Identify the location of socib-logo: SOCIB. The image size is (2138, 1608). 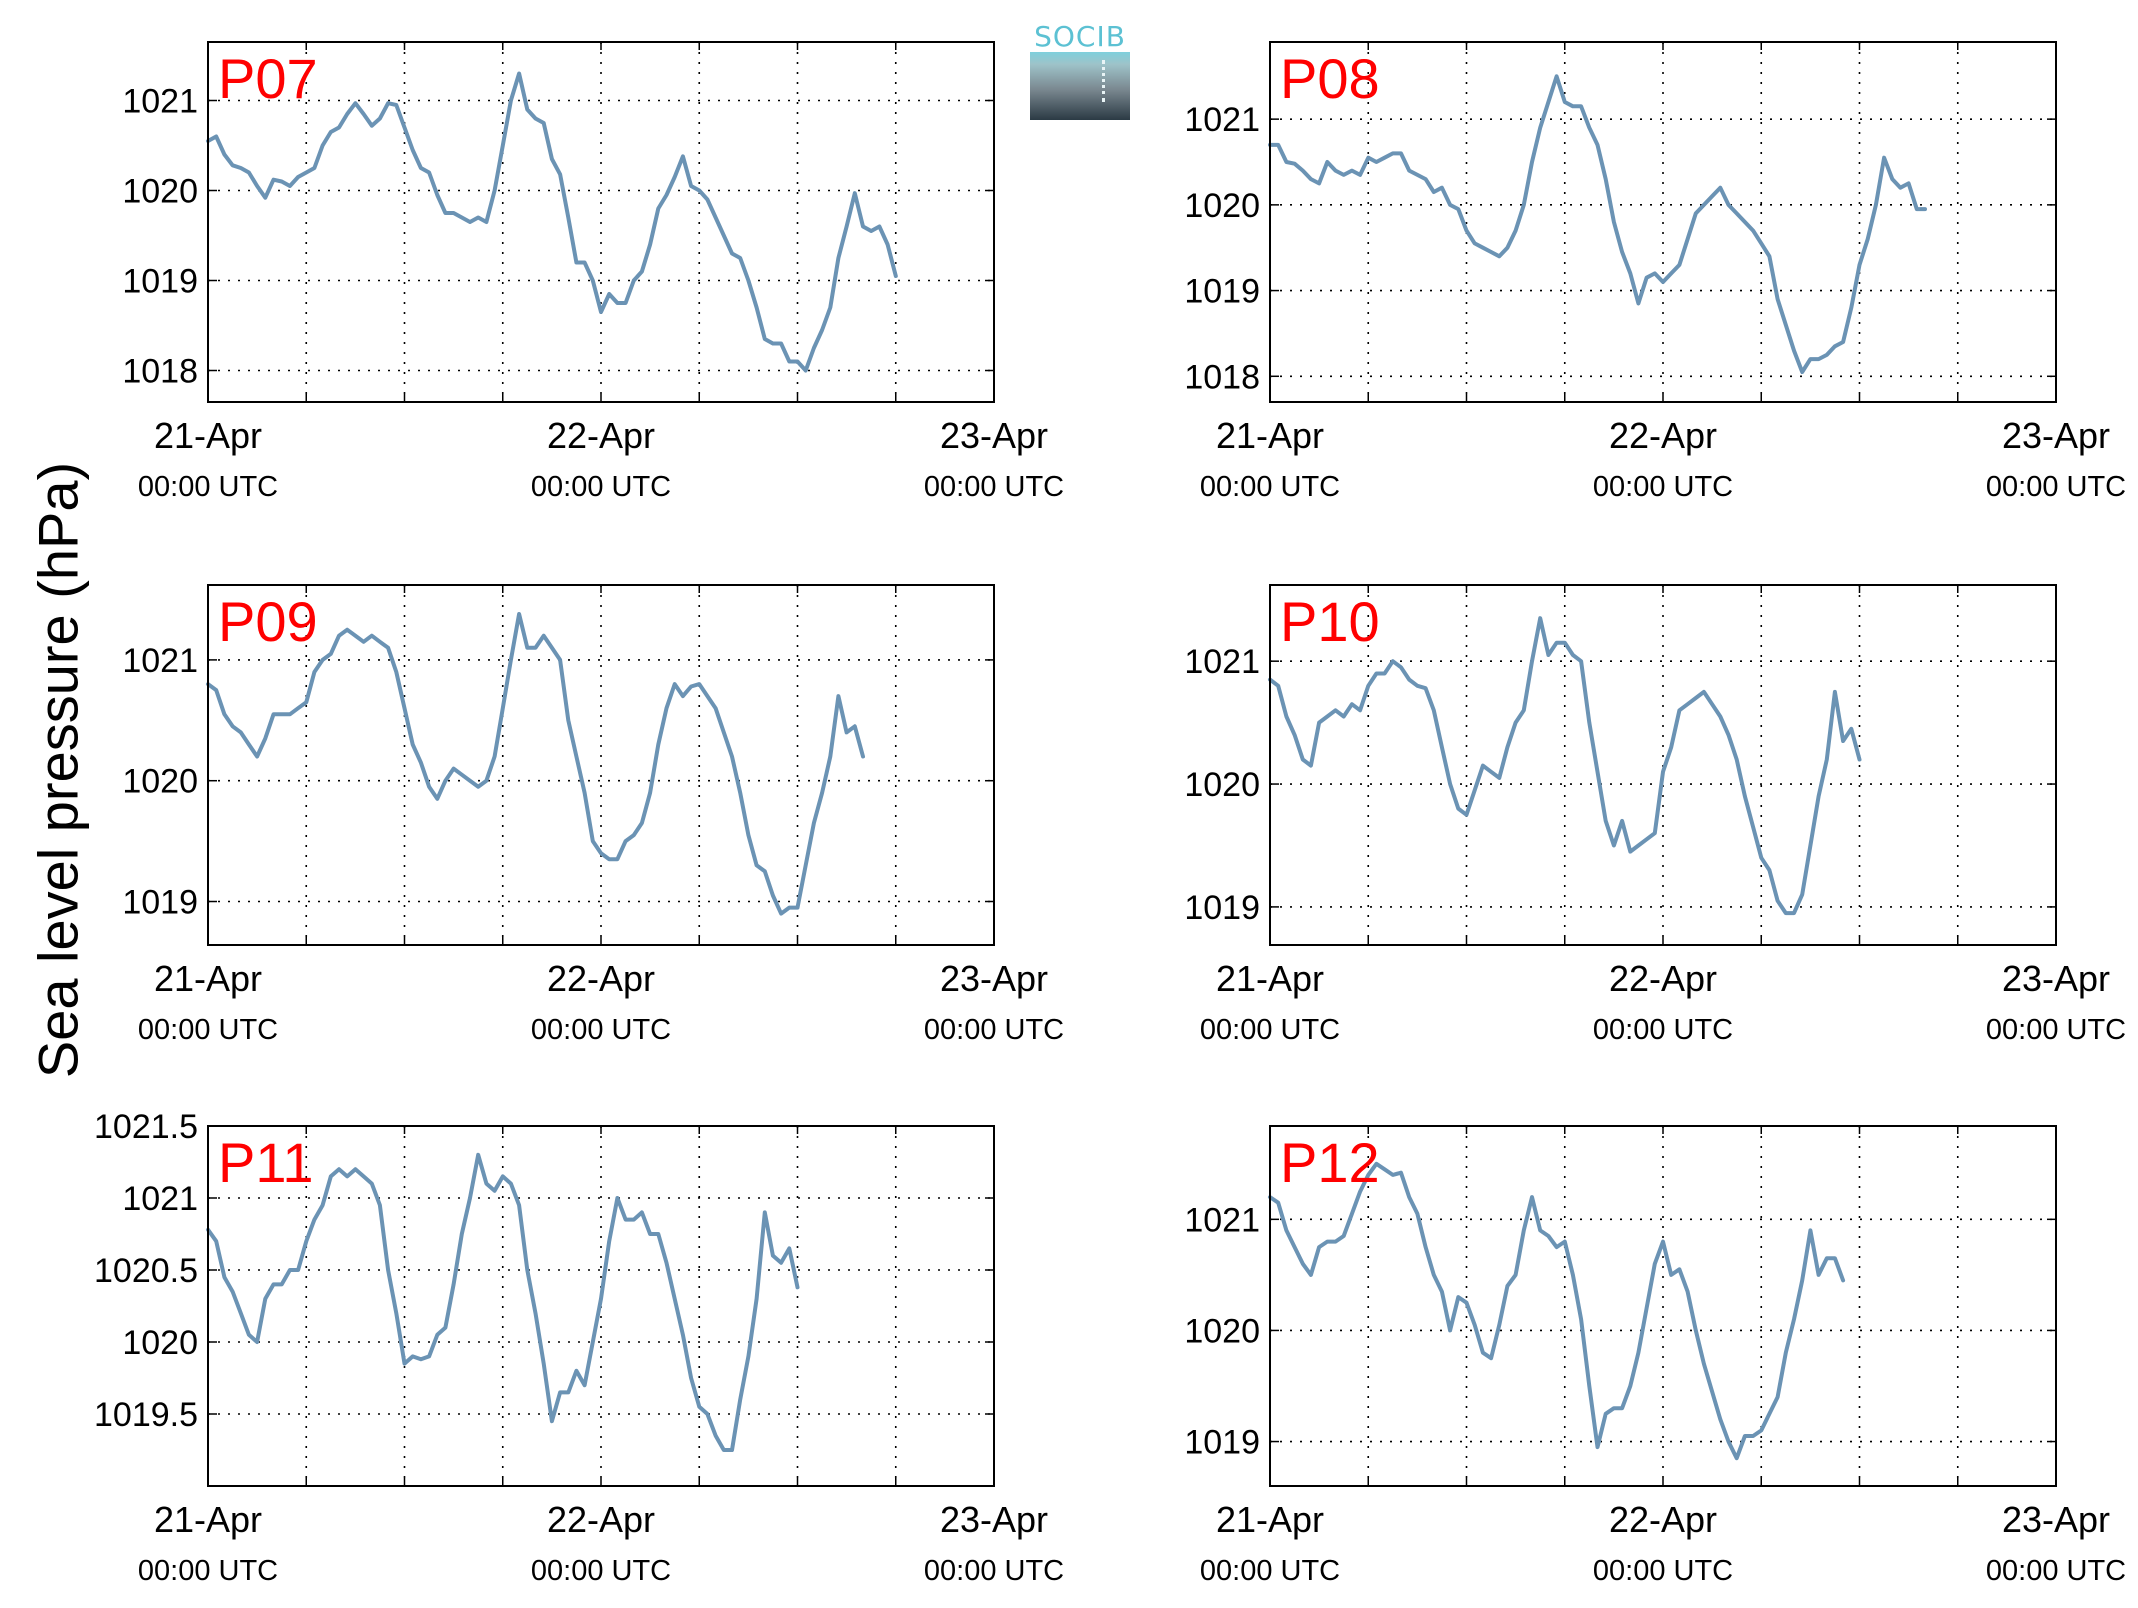
(1080, 70).